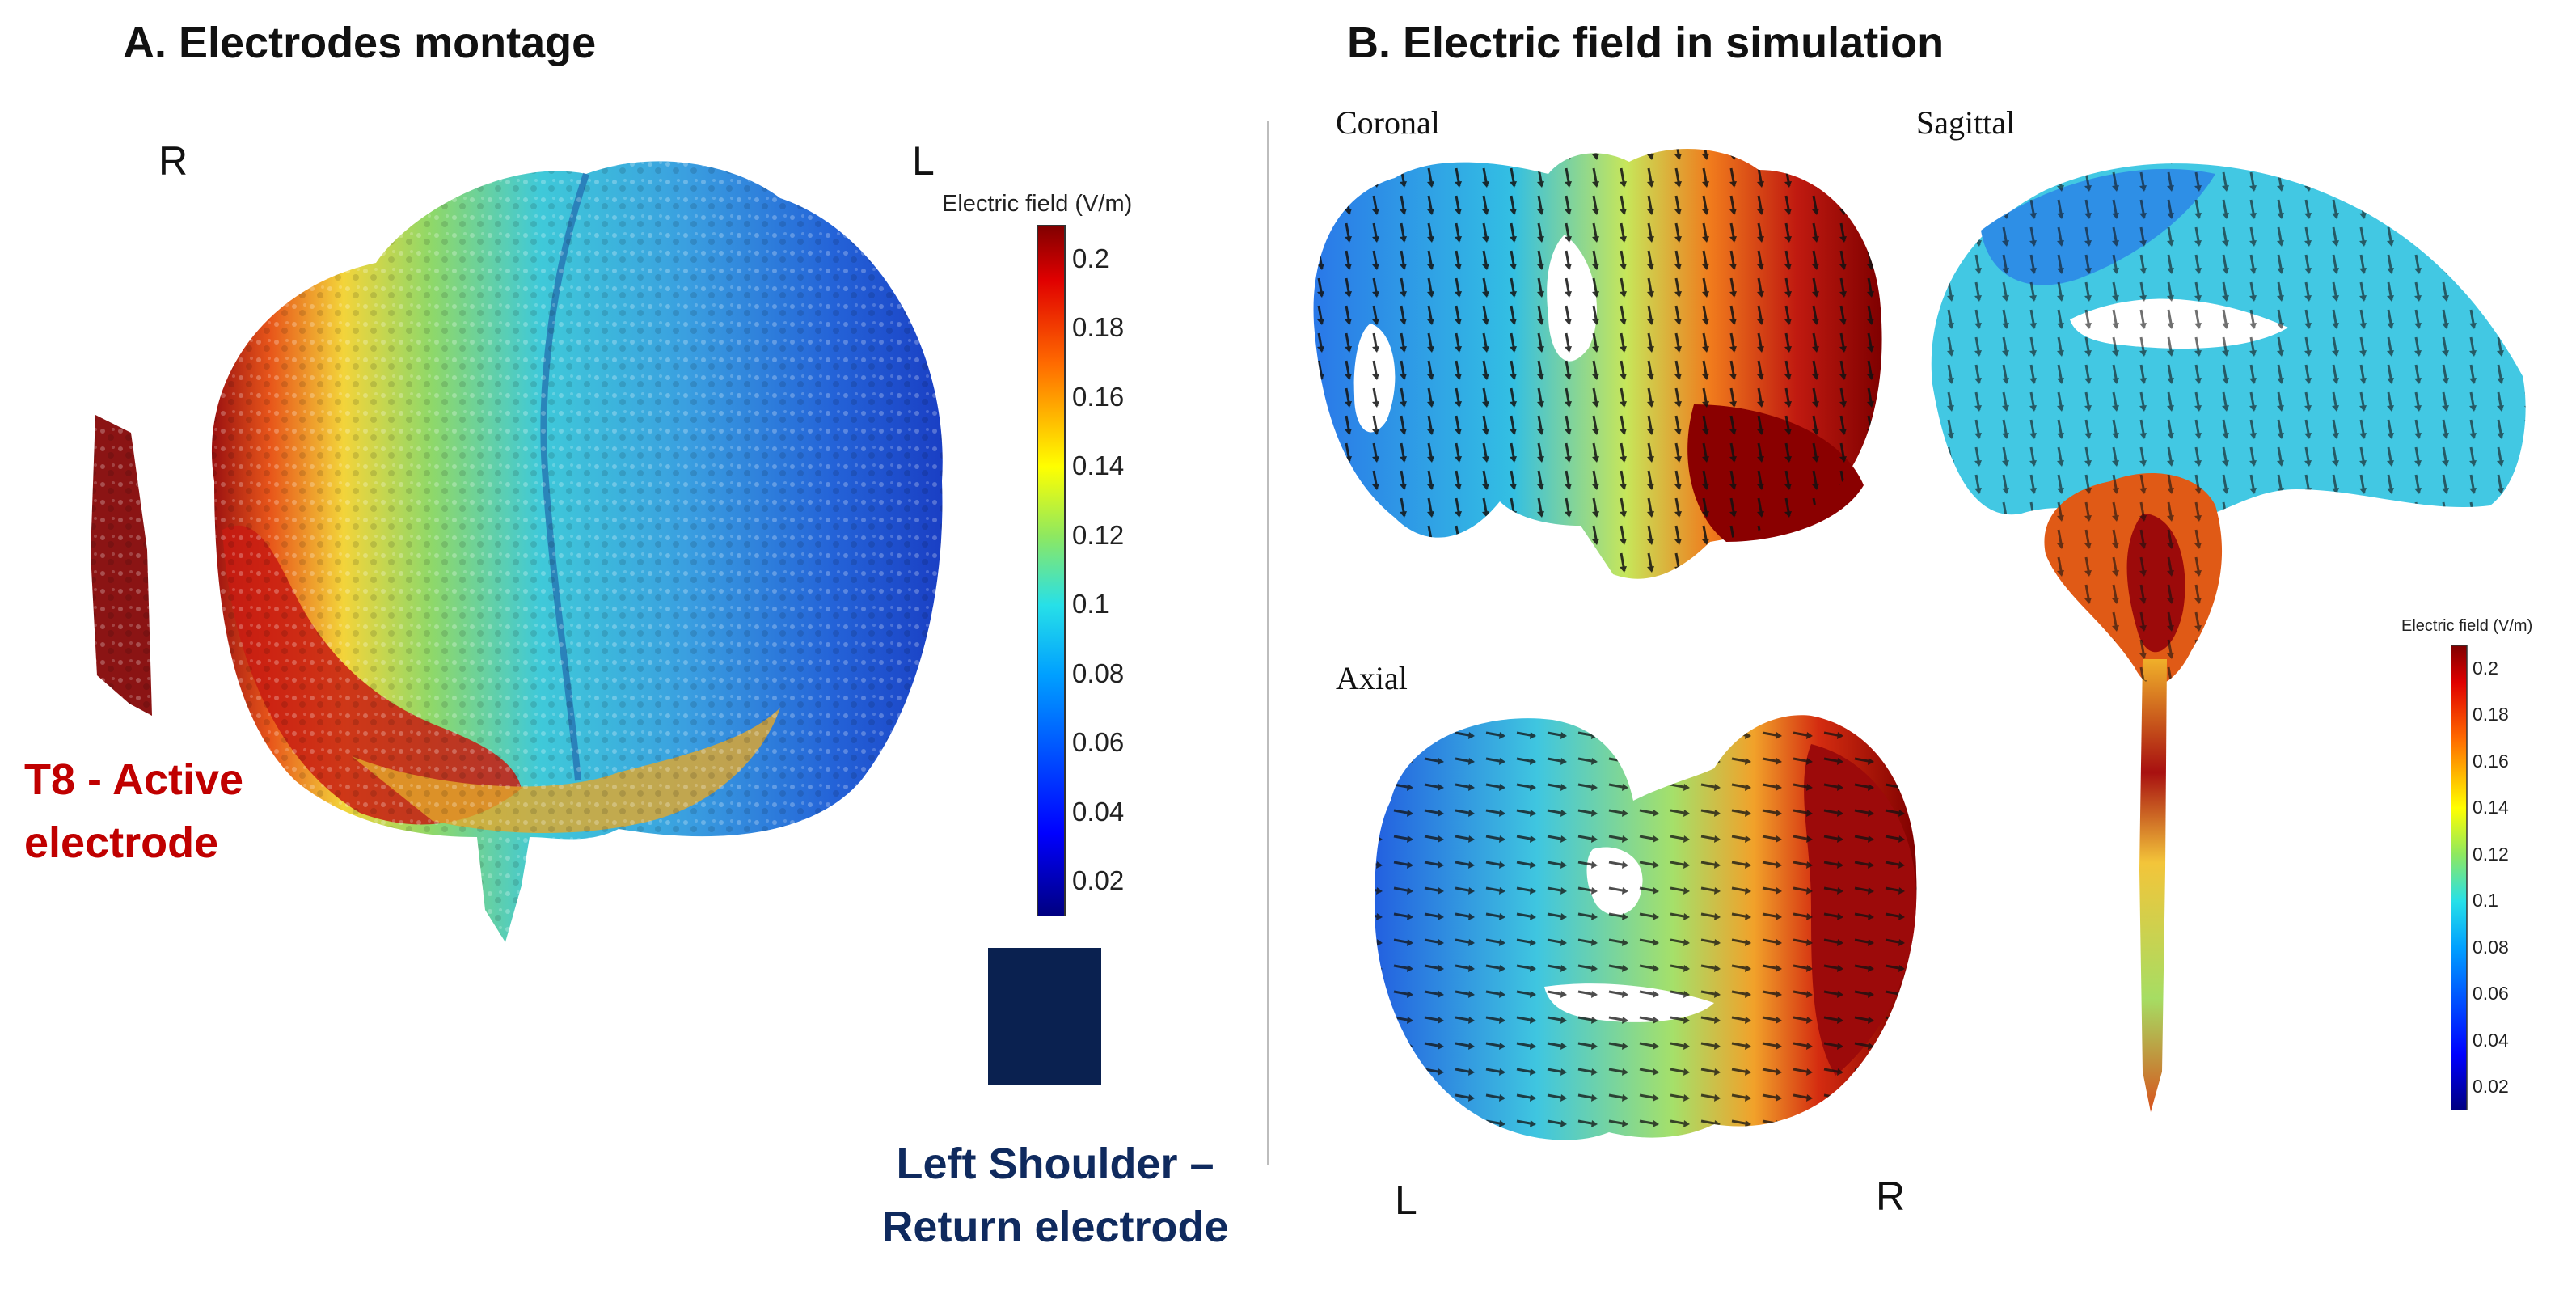 The height and width of the screenshot is (1290, 2576). What do you see at coordinates (1372, 678) in the screenshot?
I see `axial-view-label: Axial` at bounding box center [1372, 678].